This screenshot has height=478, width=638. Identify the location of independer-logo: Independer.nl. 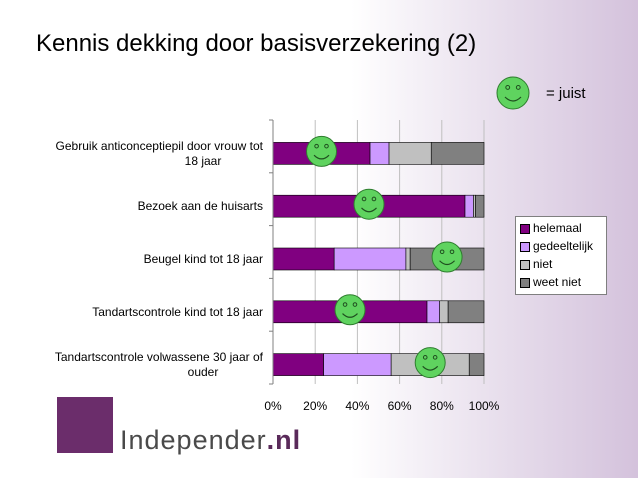
(210, 440).